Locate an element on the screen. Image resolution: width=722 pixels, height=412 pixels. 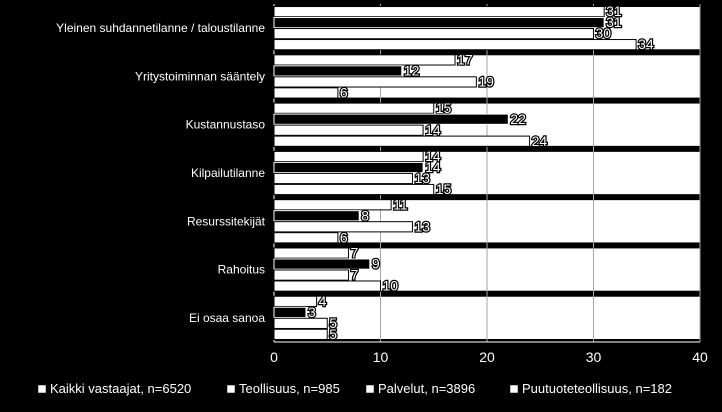
data-label-rahoitus-kaikki-vastaajat-n-6520: 7 is located at coordinates (355, 253).